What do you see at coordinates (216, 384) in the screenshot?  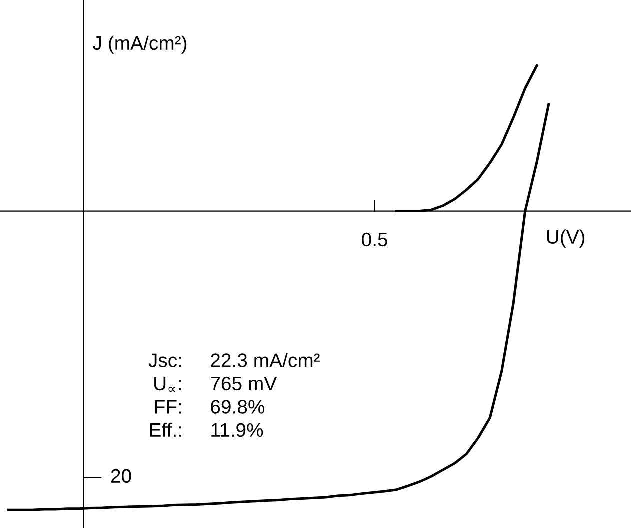 I see `text: U$_{∝}$: 765 mV` at bounding box center [216, 384].